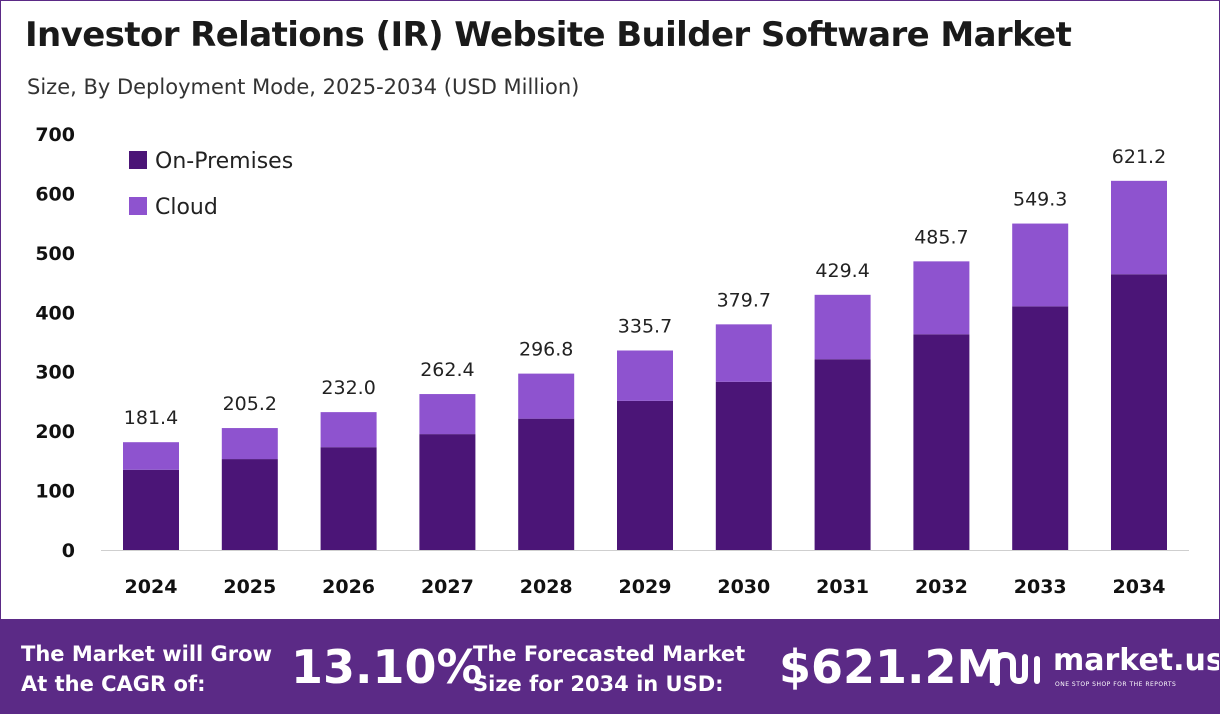  What do you see at coordinates (645, 326) in the screenshot?
I see `bar-total-label-2029: 335.7` at bounding box center [645, 326].